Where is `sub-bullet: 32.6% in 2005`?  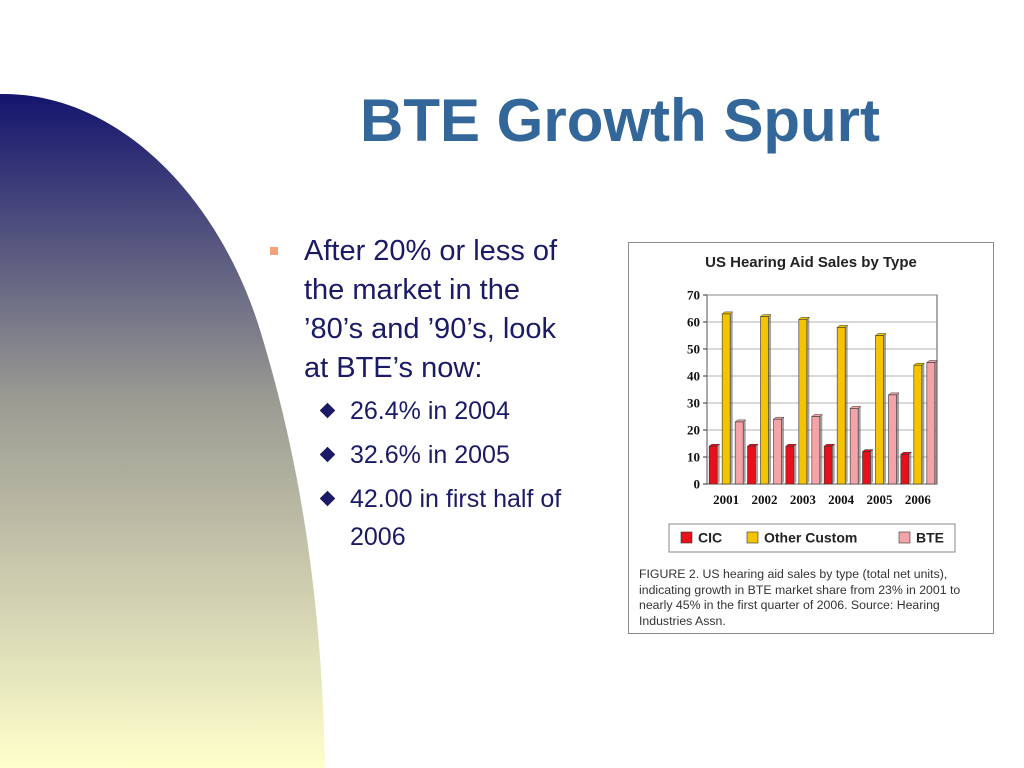 sub-bullet: 32.6% in 2005 is located at coordinates (425, 455).